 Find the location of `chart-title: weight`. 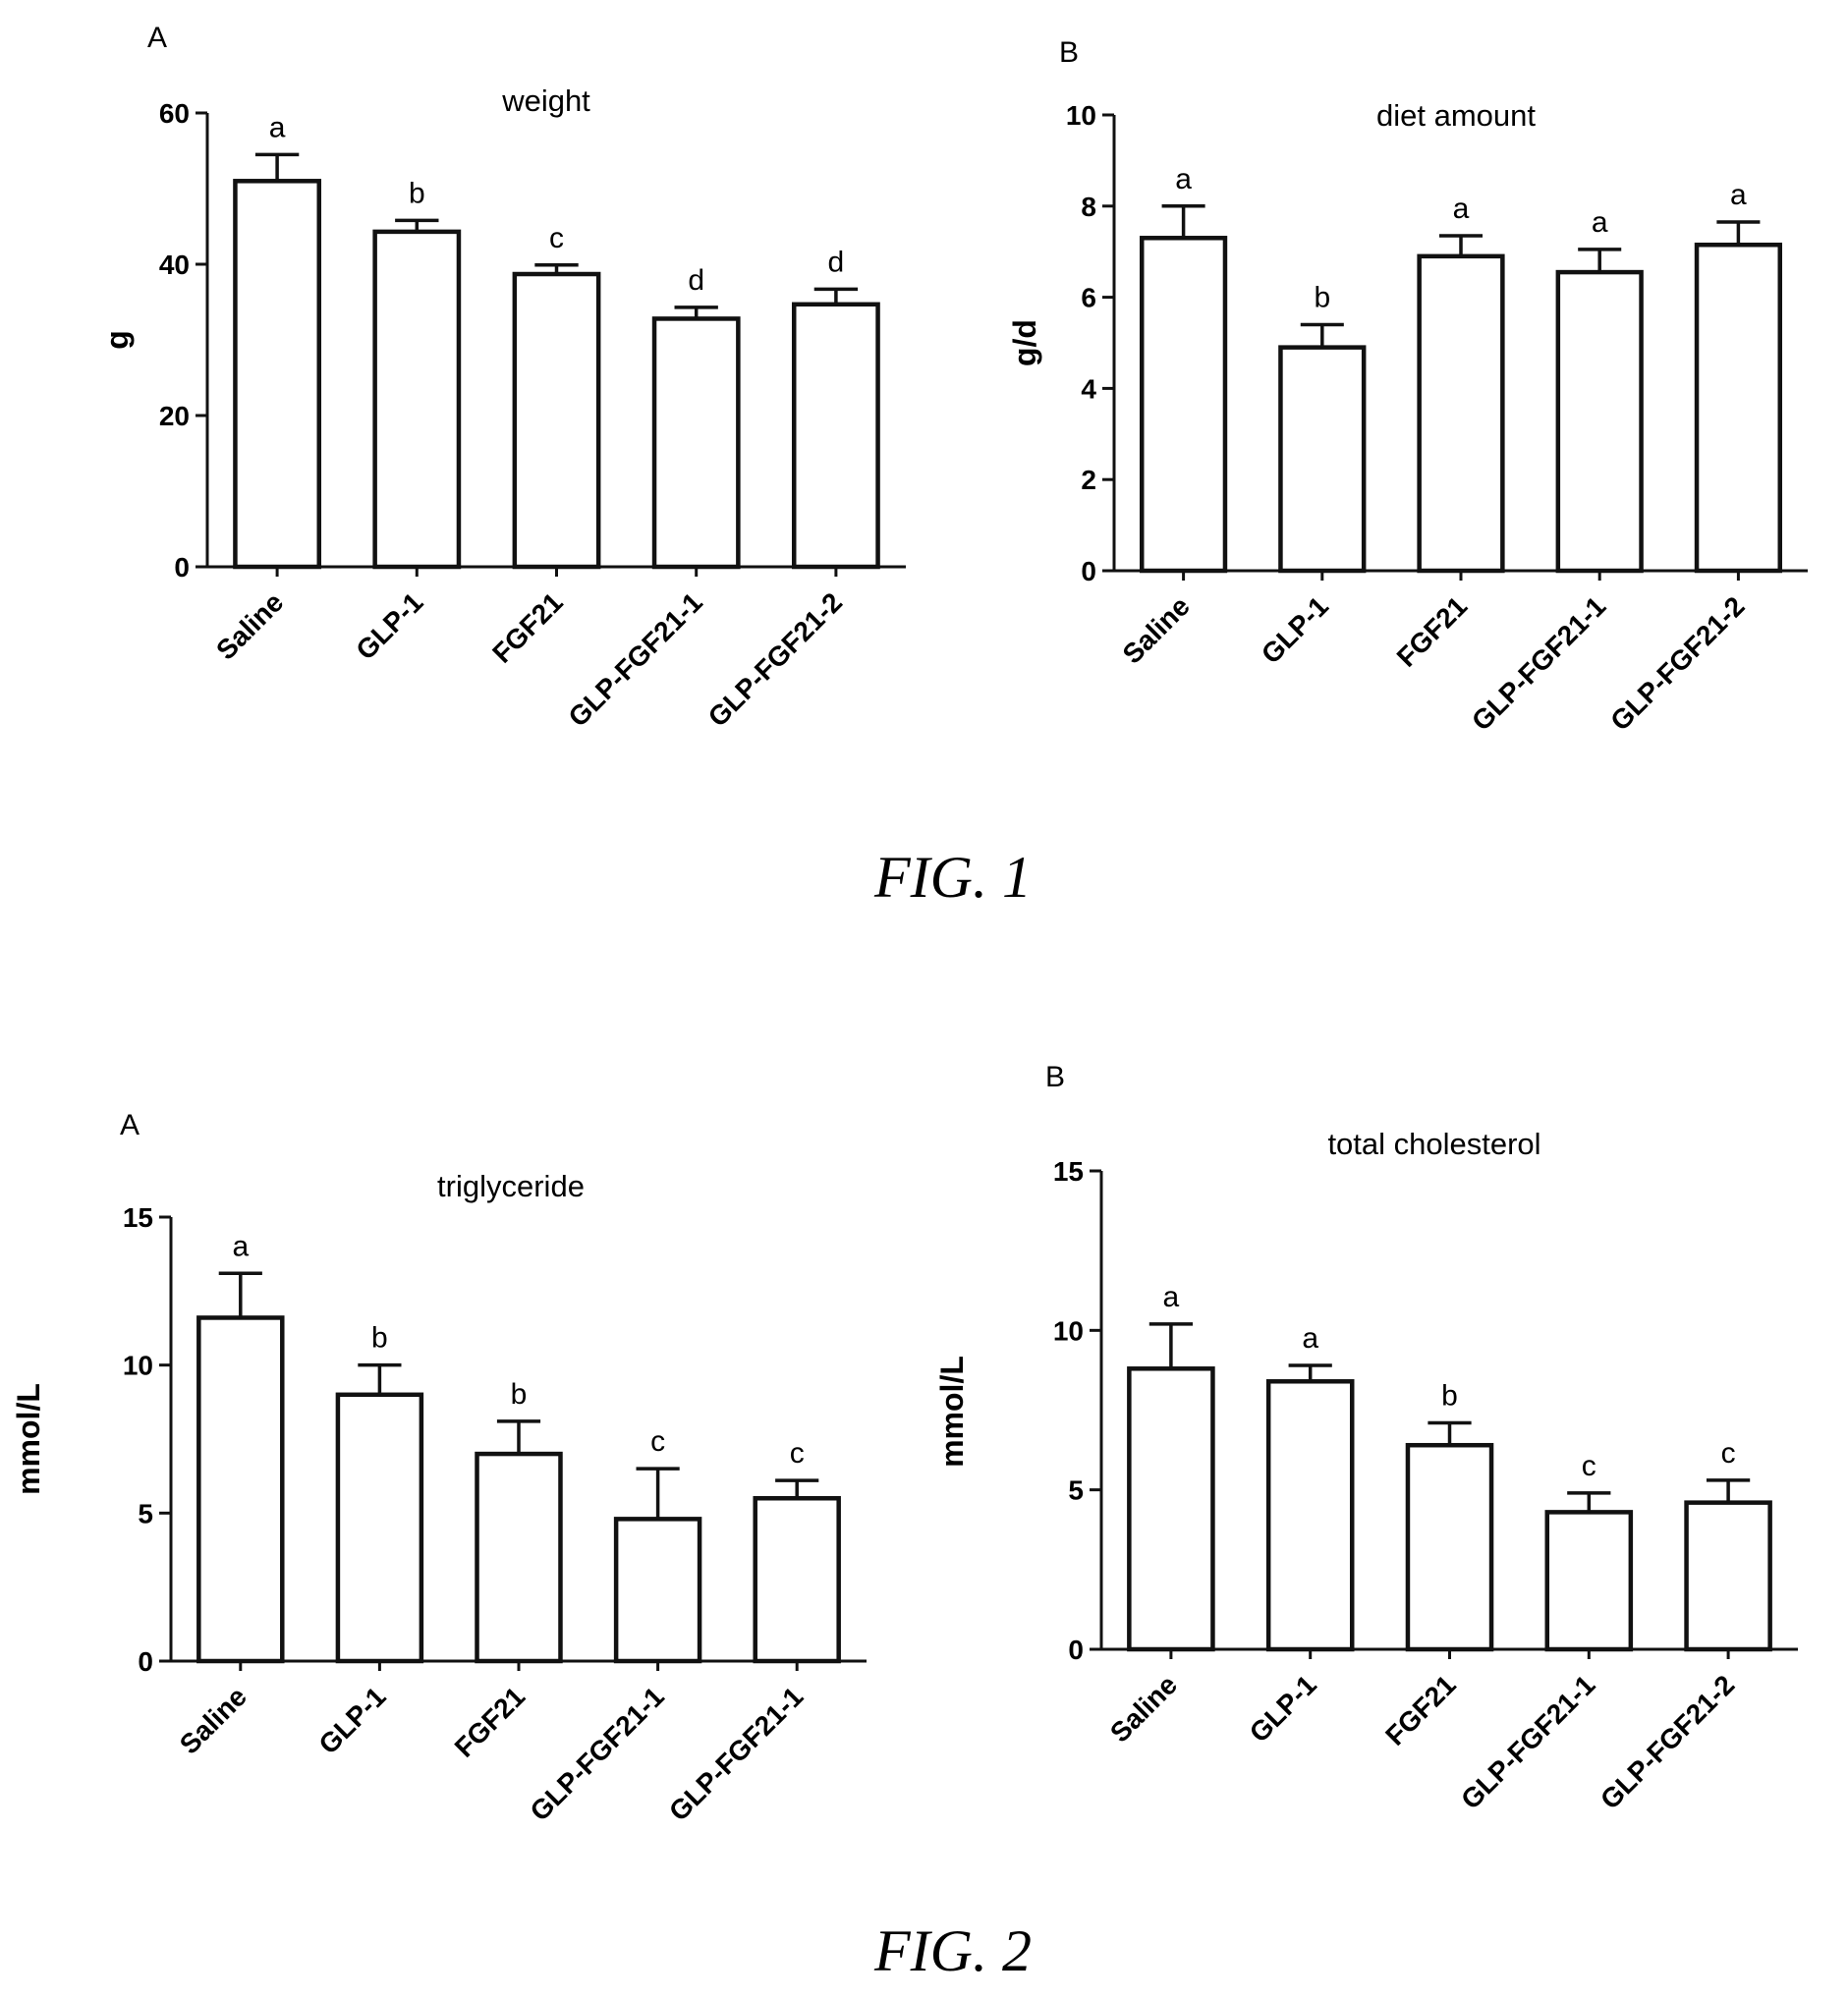

chart-title: weight is located at coordinates (545, 101).